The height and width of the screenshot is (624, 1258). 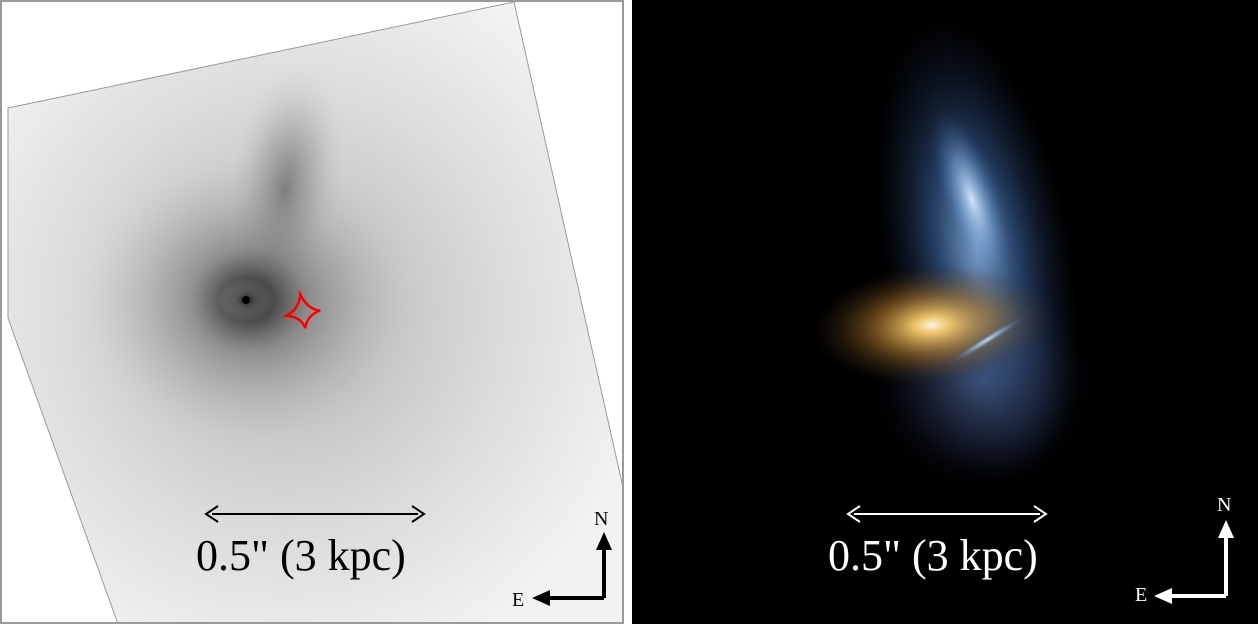 I want to click on arc-streak, so click(x=987, y=340).